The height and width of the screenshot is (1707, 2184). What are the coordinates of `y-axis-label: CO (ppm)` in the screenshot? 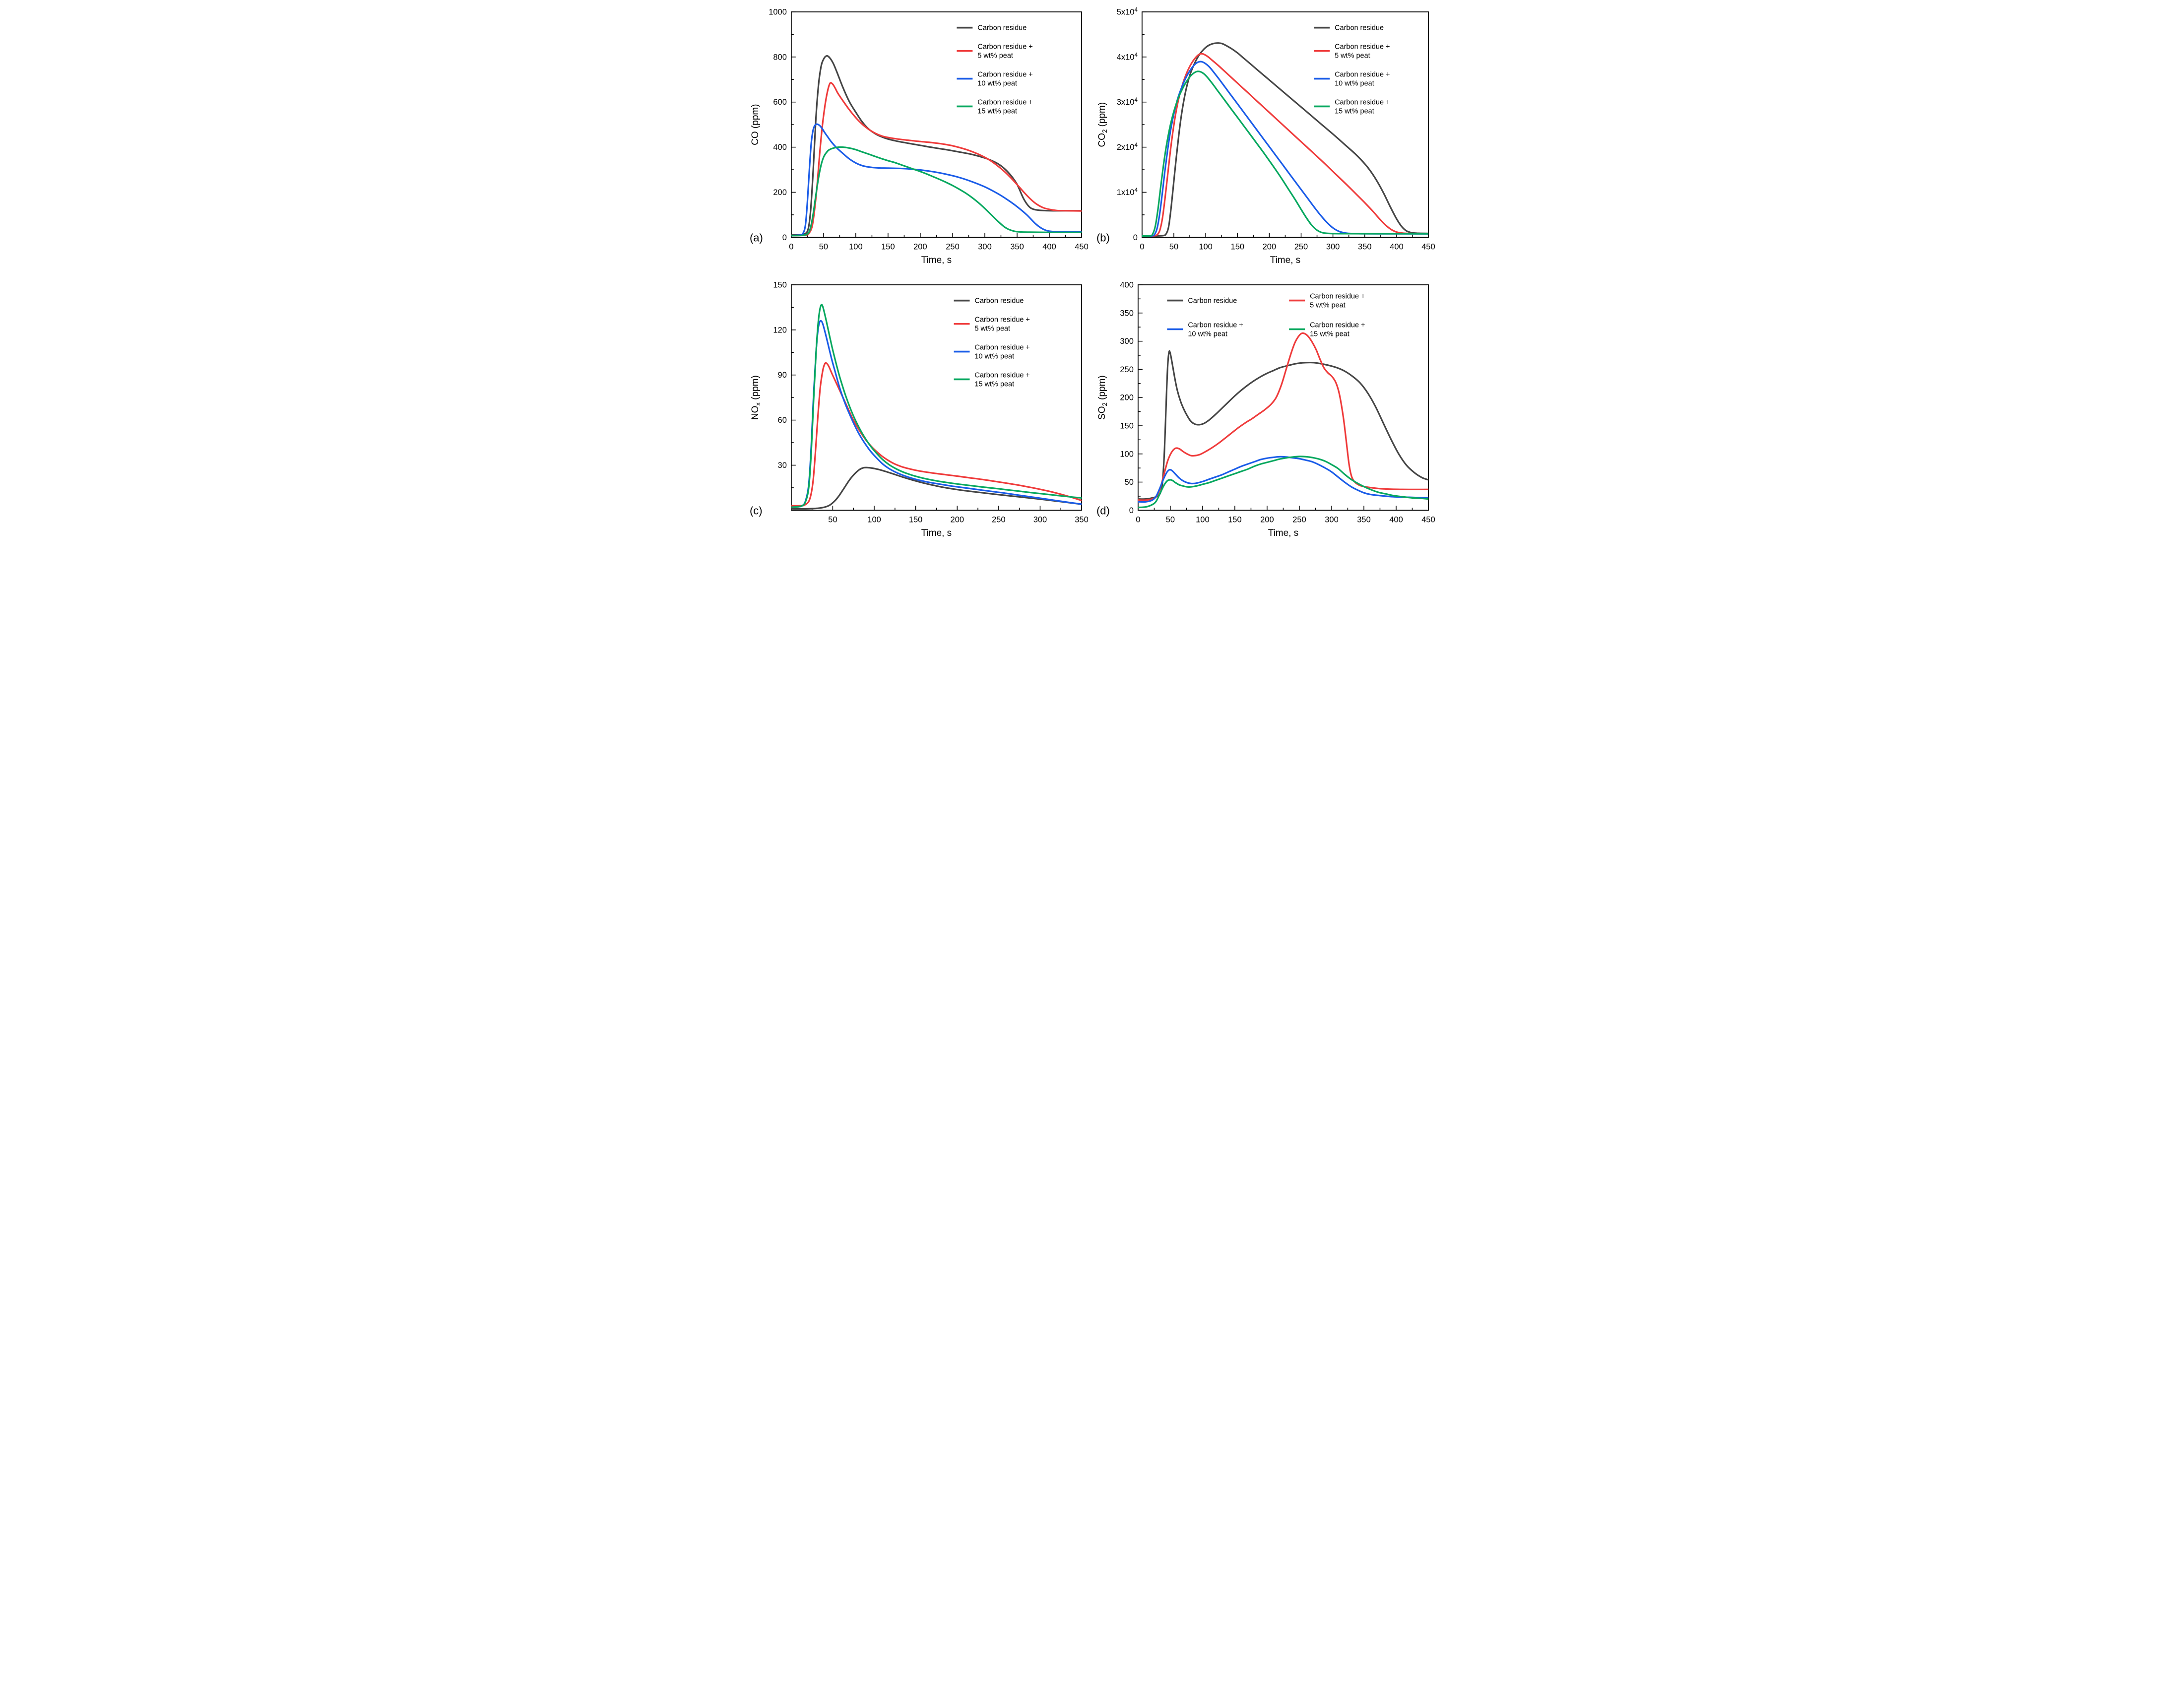 It's located at (755, 124).